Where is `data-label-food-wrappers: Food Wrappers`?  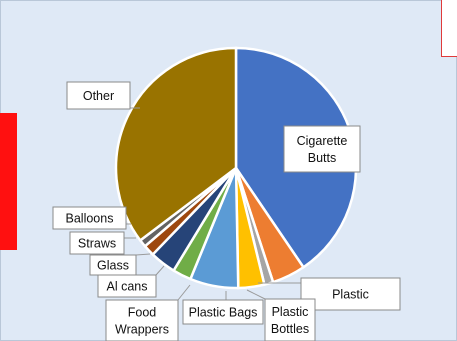 data-label-food-wrappers: Food Wrappers is located at coordinates (142, 320).